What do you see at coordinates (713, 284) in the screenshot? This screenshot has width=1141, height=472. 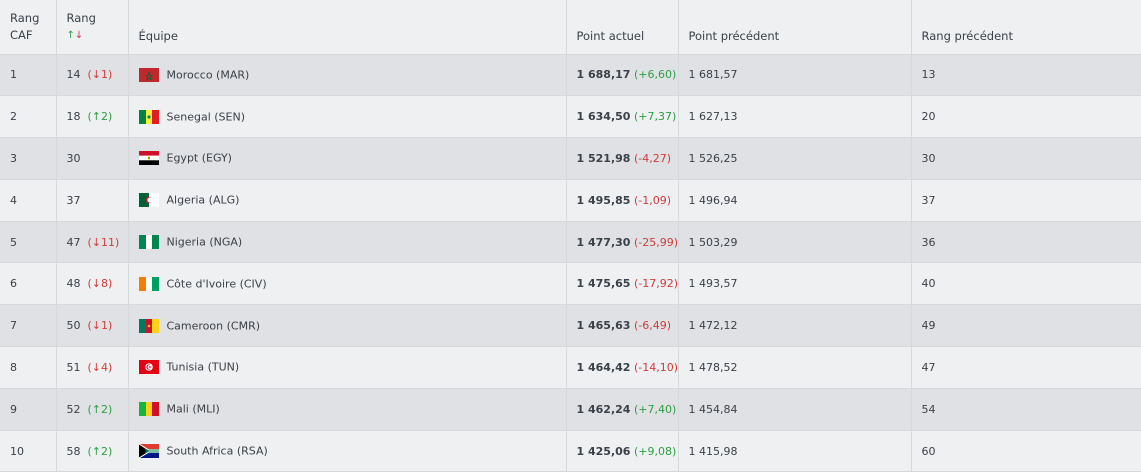 I see `point-precedent-value: 1 493,57` at bounding box center [713, 284].